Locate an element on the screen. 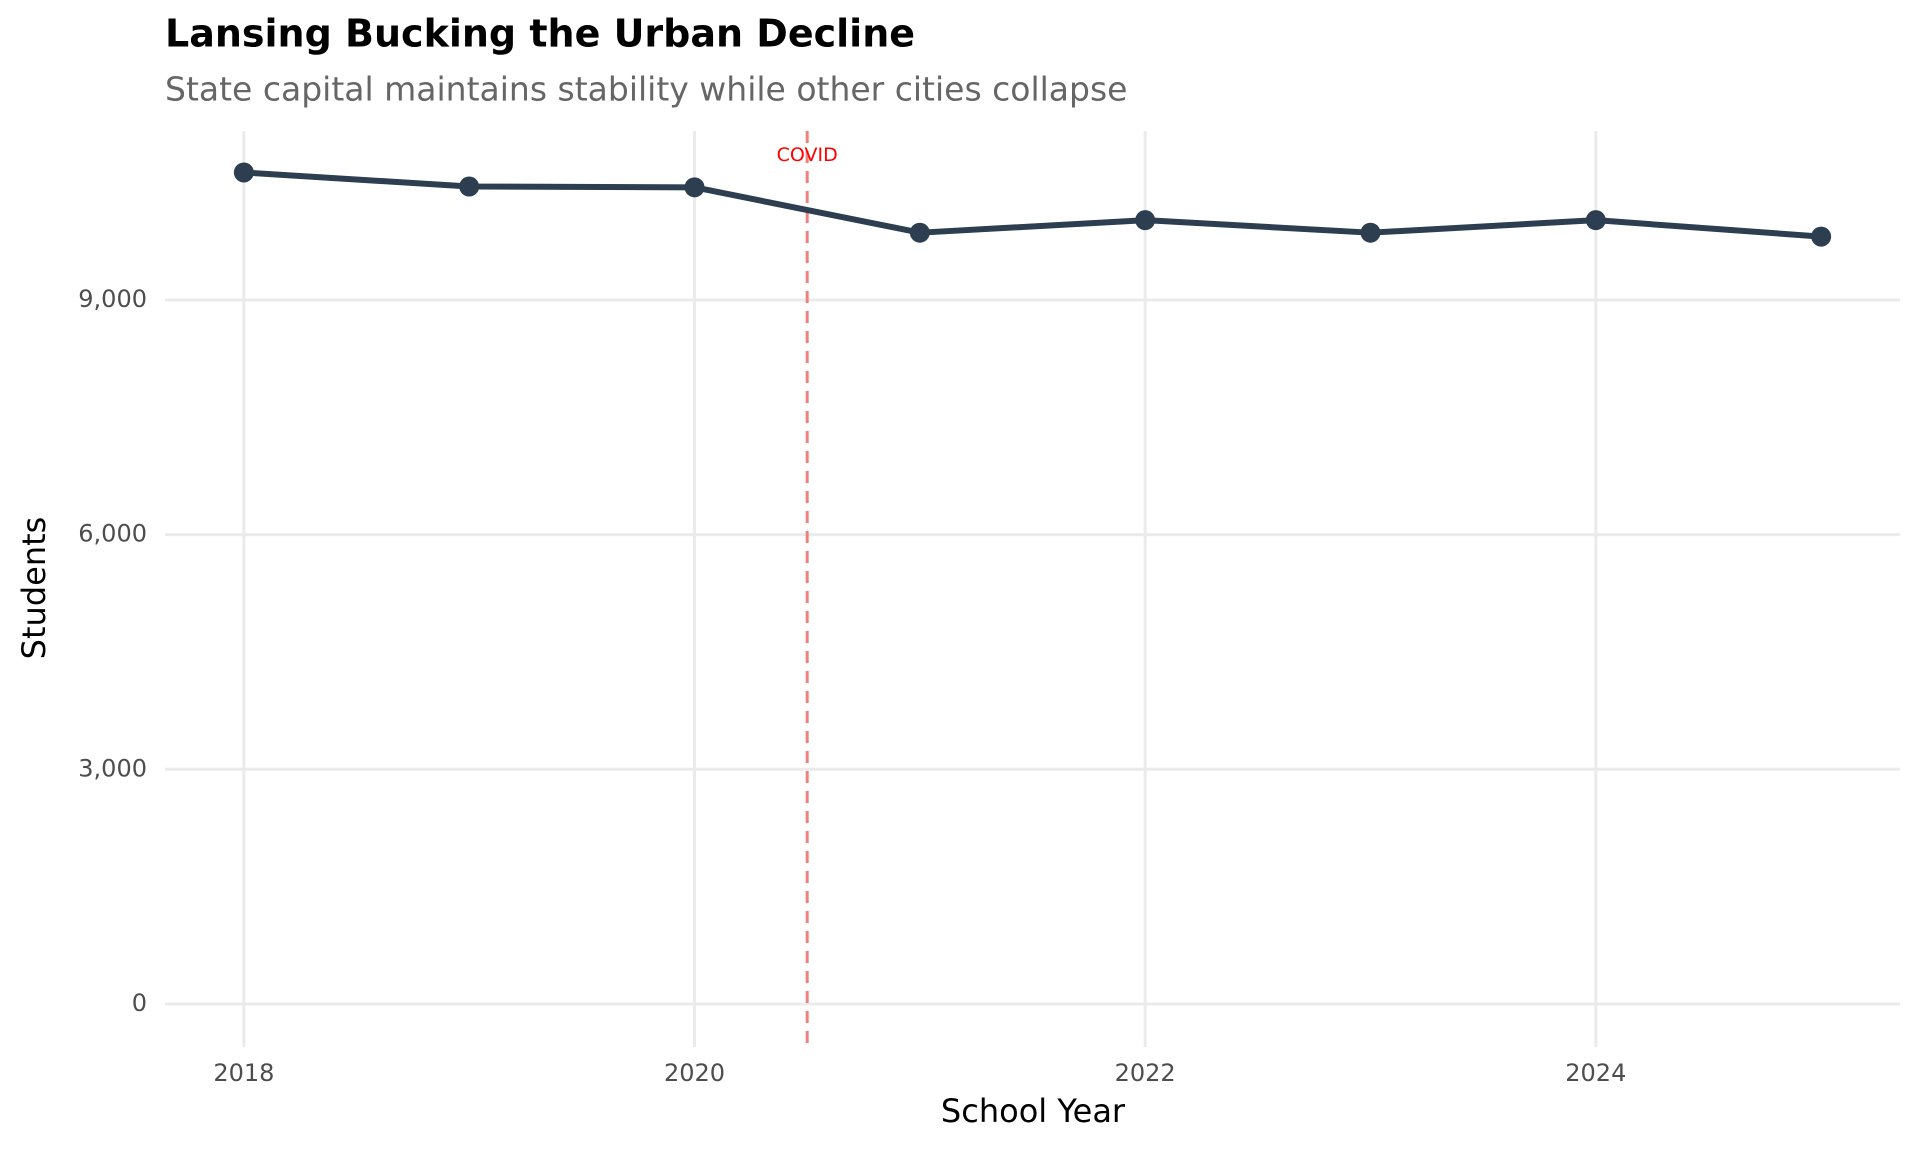 The height and width of the screenshot is (1152, 1920). y-tick-label: 0 is located at coordinates (139, 1003).